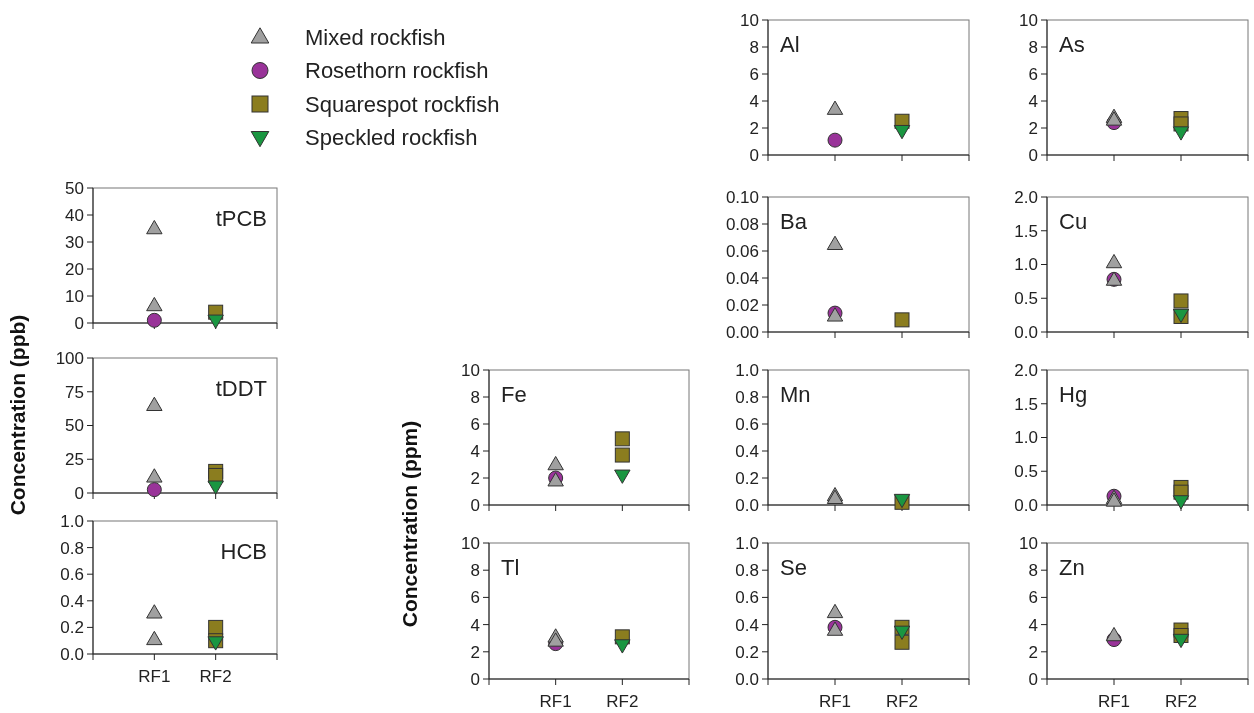 This screenshot has height=713, width=1254. What do you see at coordinates (794, 221) in the screenshot?
I see `text: Ba` at bounding box center [794, 221].